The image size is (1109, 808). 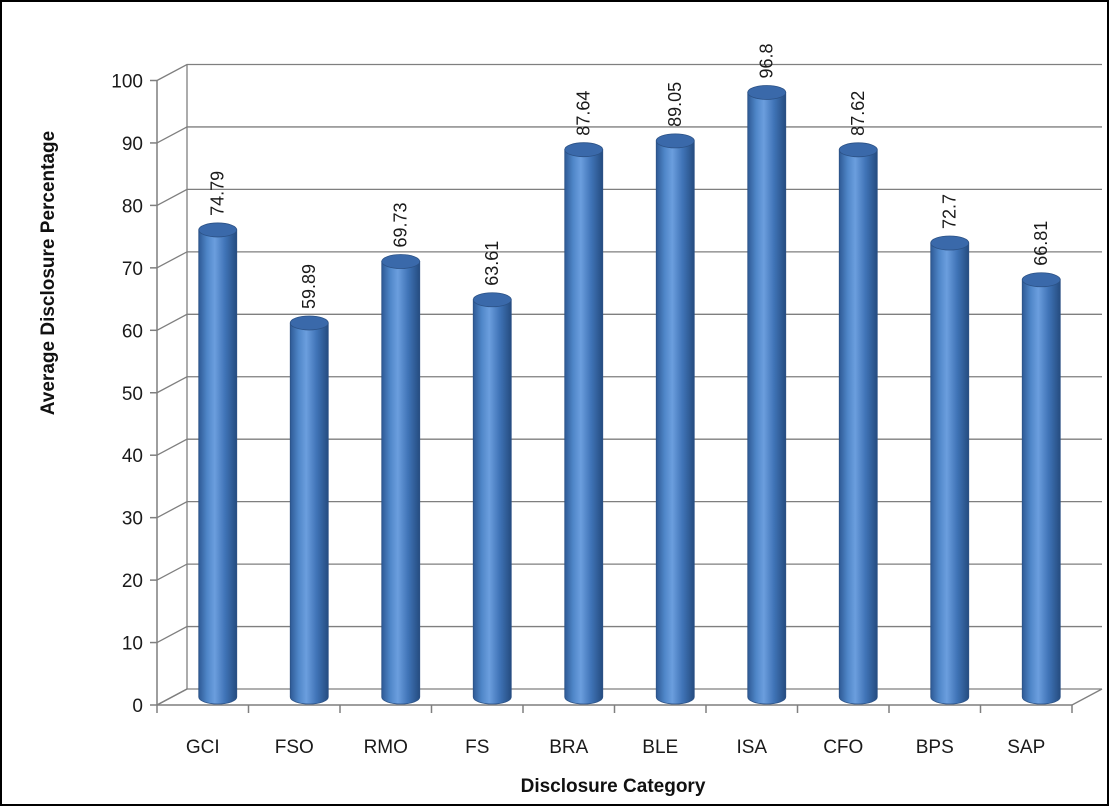 What do you see at coordinates (137, 706) in the screenshot?
I see `y-tick-label: 0` at bounding box center [137, 706].